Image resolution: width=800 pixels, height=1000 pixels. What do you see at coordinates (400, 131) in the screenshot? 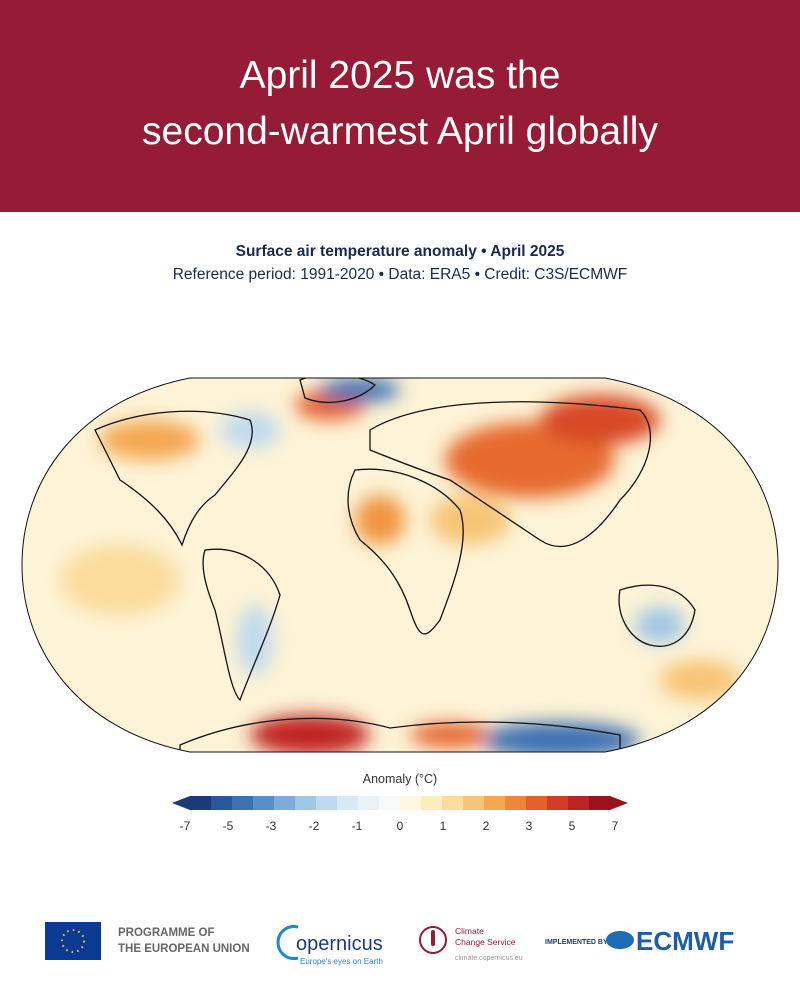
I see `title-line: second-warmest April globally` at bounding box center [400, 131].